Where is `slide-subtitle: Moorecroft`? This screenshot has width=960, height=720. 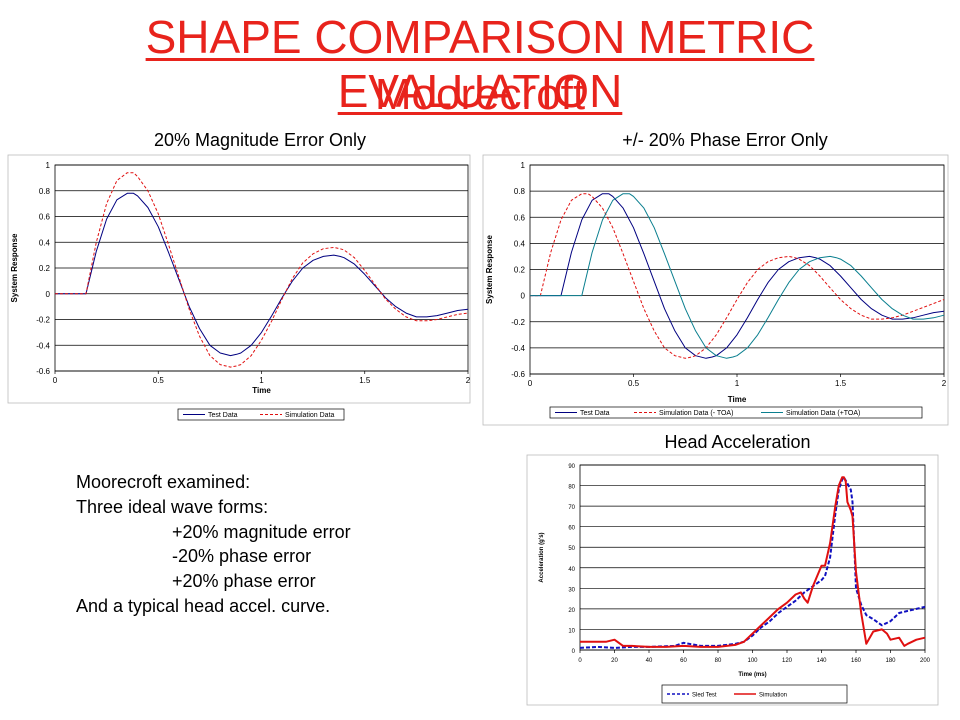
slide-subtitle: Moorecroft is located at coordinates (480, 94).